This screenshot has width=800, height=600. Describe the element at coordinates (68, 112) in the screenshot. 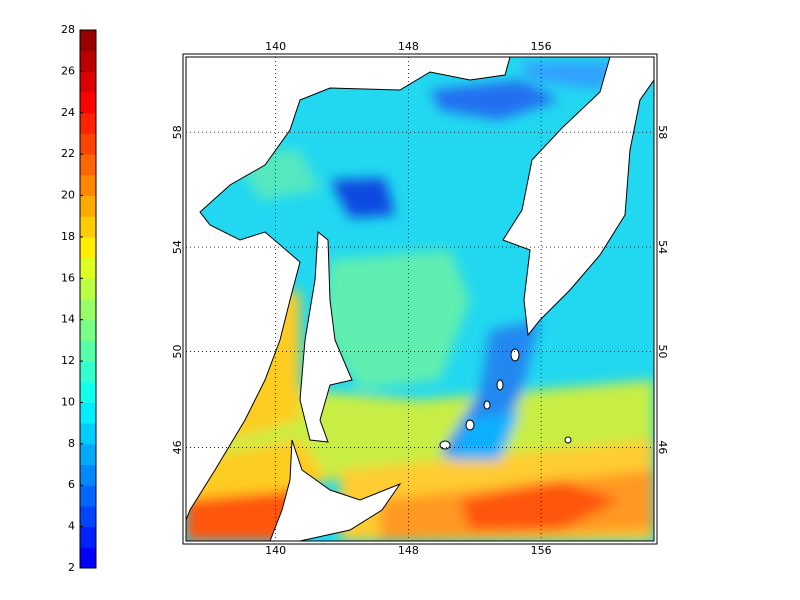

I see `colorbar-tick-label: 24` at that location.